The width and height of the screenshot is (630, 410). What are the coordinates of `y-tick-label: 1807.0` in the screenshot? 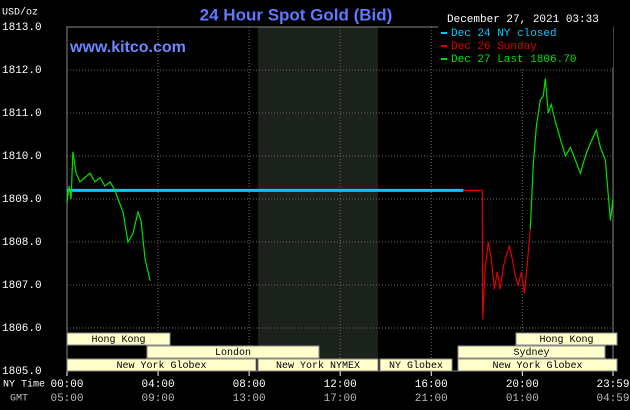 It's located at (22, 286).